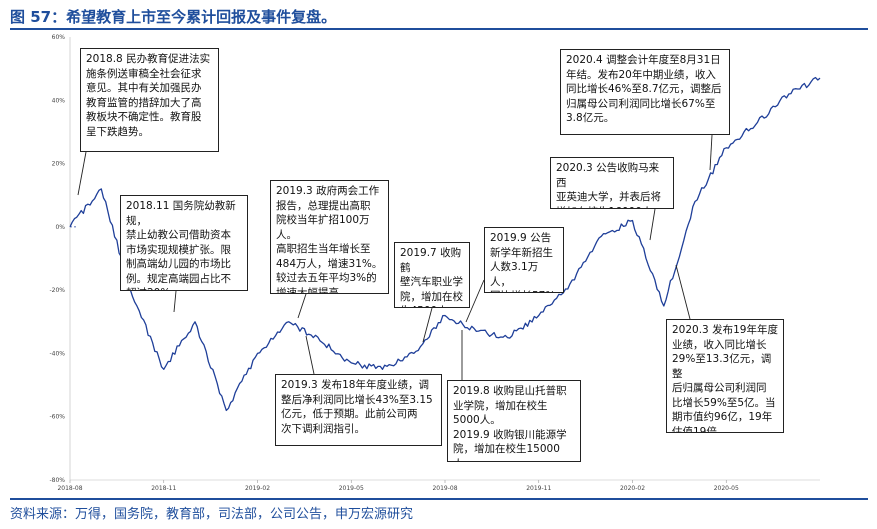 The width and height of the screenshot is (877, 529). What do you see at coordinates (538, 488) in the screenshot?
I see `x-tick-label: 2019-11` at bounding box center [538, 488].